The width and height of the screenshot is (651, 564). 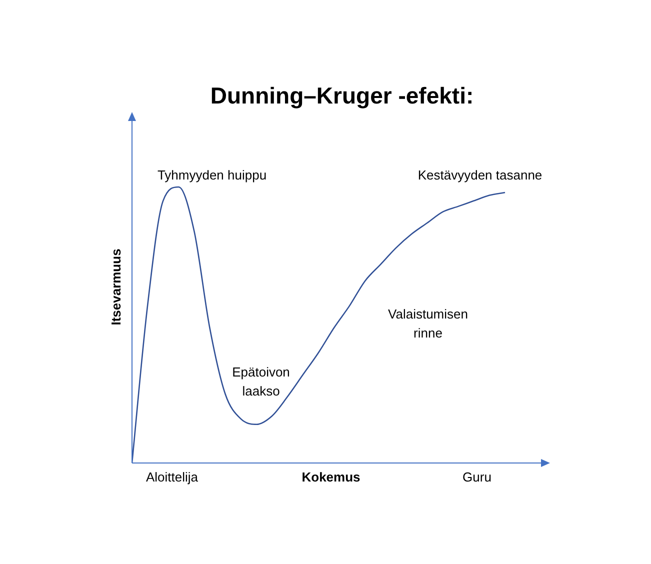 What do you see at coordinates (342, 95) in the screenshot?
I see `chart-title: Dunning–Kruger -efekti:` at bounding box center [342, 95].